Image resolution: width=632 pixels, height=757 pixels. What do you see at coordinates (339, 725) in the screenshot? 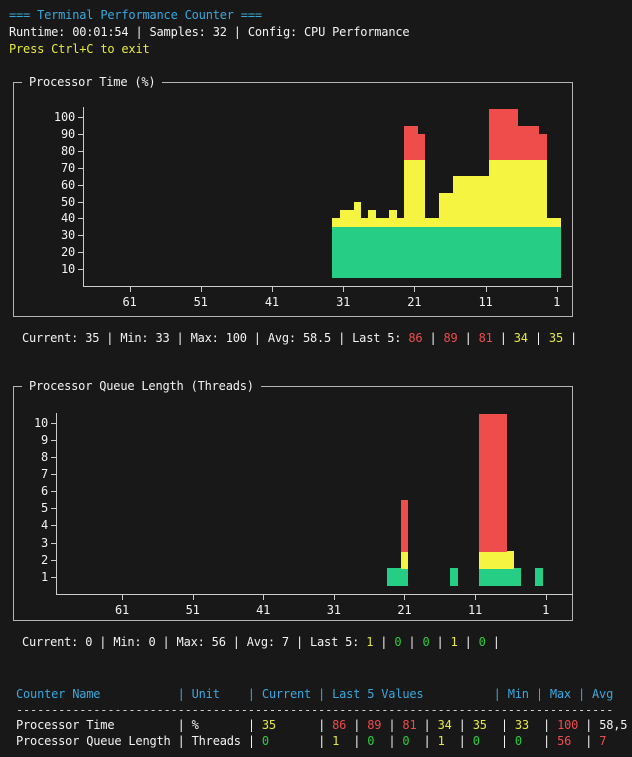
I see `last5-value: 86` at bounding box center [339, 725].